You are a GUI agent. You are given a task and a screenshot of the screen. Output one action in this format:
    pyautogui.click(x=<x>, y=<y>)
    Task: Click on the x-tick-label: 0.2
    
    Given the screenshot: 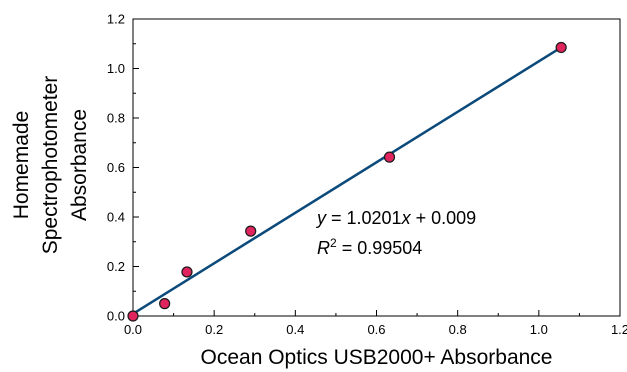 What is the action you would take?
    pyautogui.click(x=214, y=329)
    